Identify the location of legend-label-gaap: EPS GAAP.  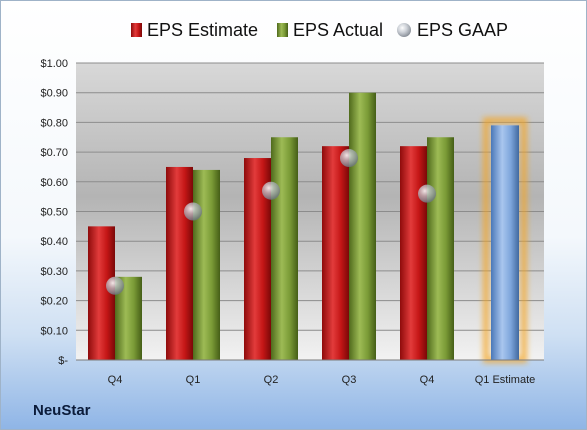
(462, 30).